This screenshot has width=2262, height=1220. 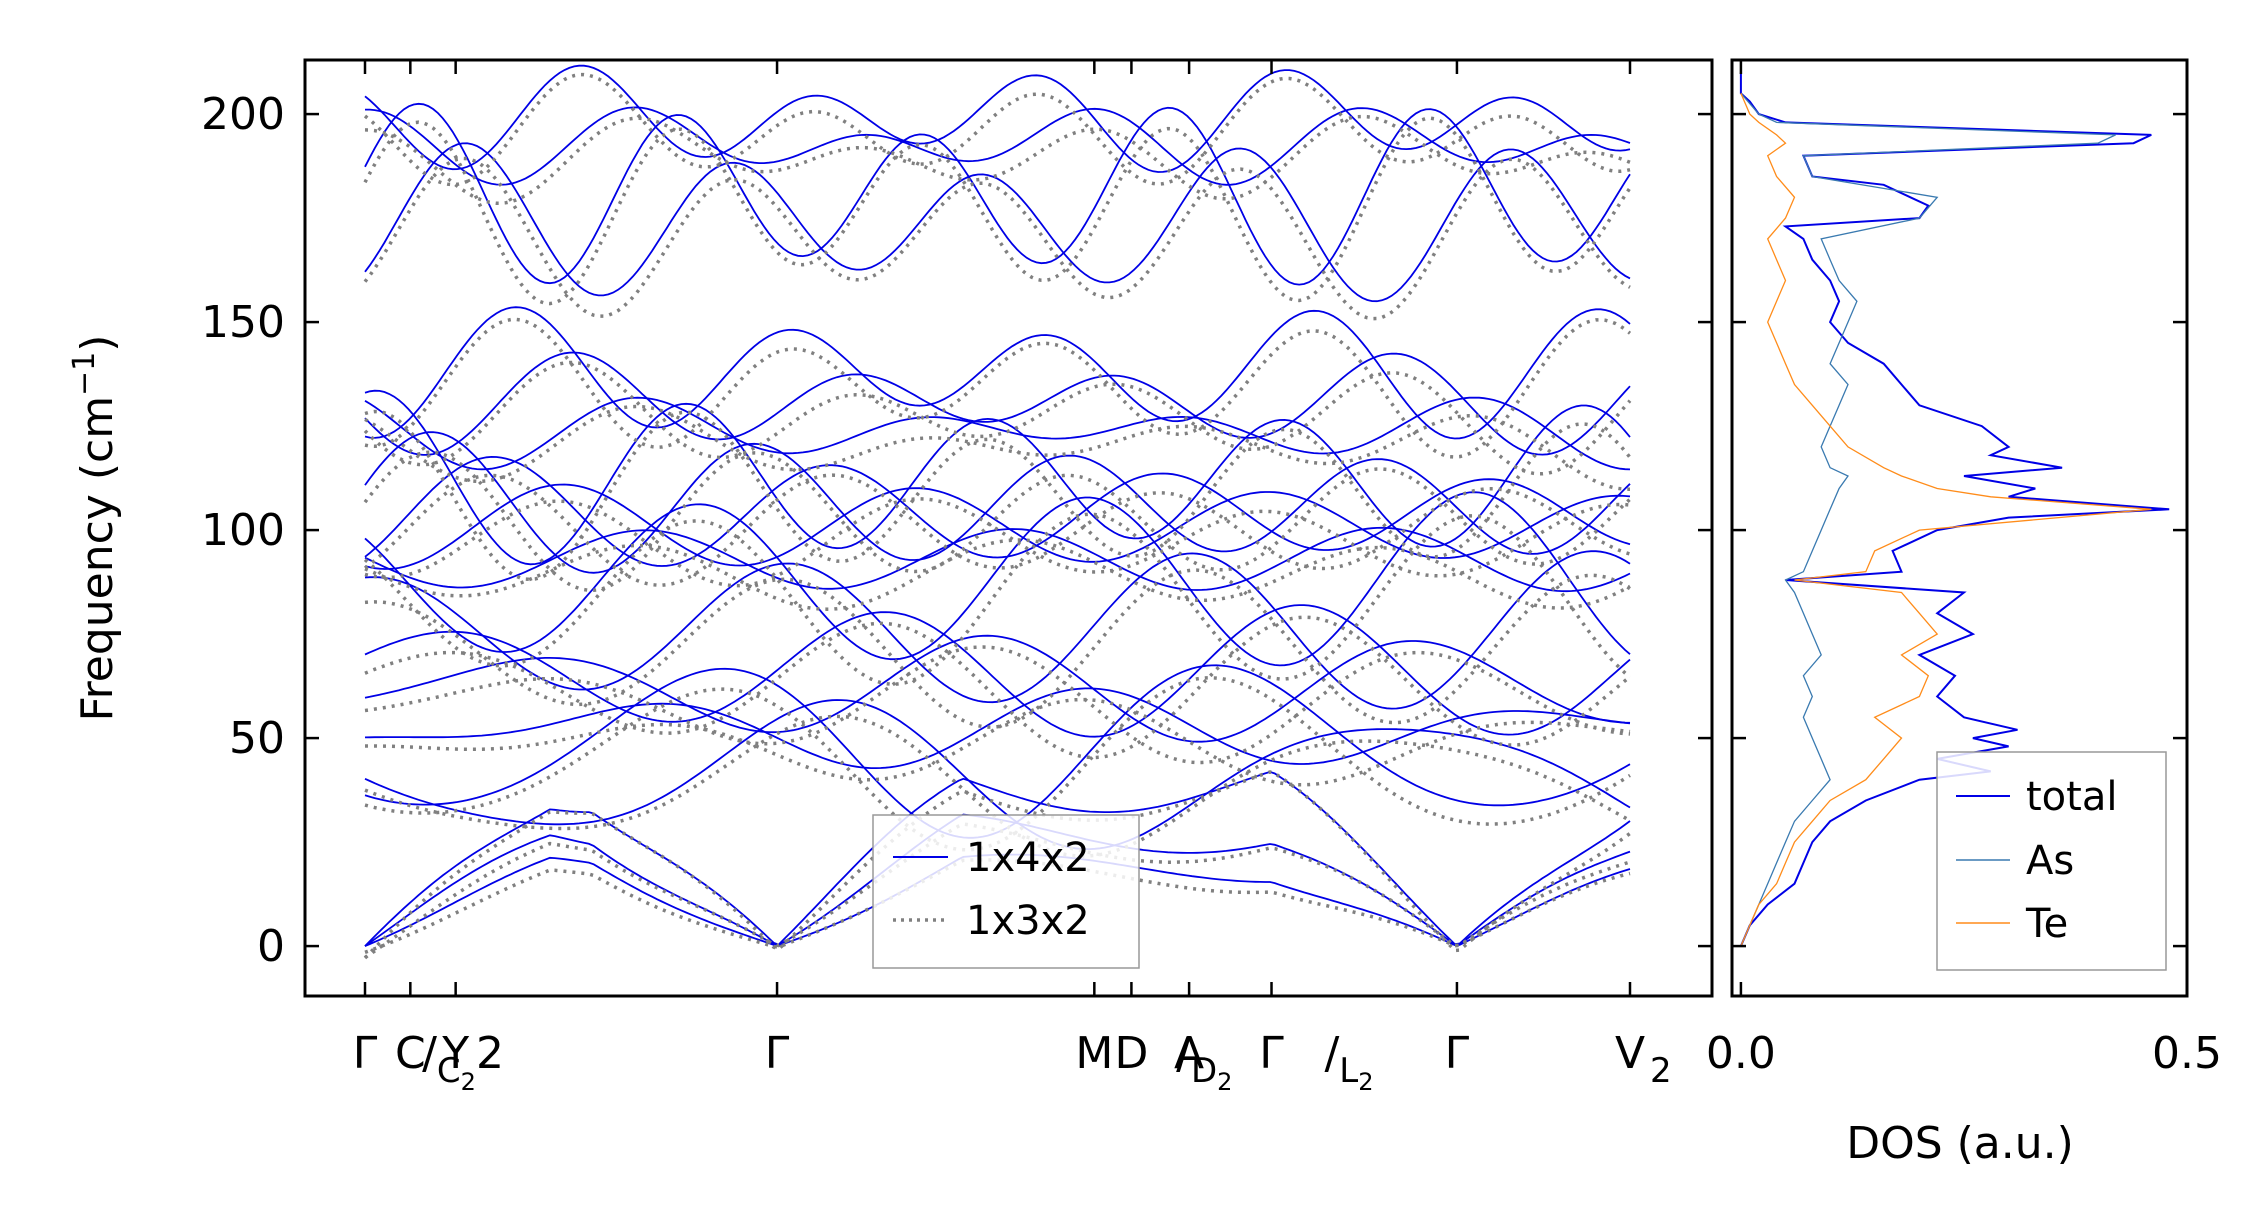 I want to click on x-tick-label: C, so click(x=410, y=1053).